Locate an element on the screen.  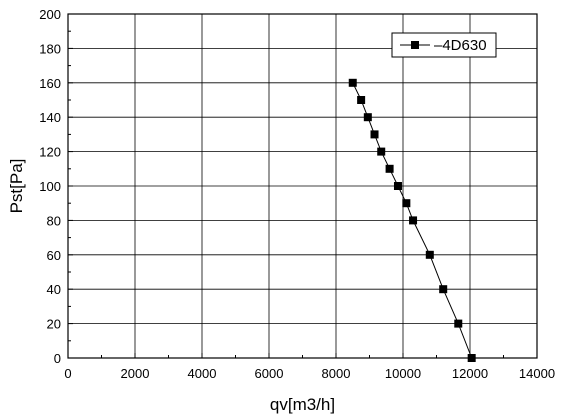
y-tick-label: 140 is located at coordinates (50, 117).